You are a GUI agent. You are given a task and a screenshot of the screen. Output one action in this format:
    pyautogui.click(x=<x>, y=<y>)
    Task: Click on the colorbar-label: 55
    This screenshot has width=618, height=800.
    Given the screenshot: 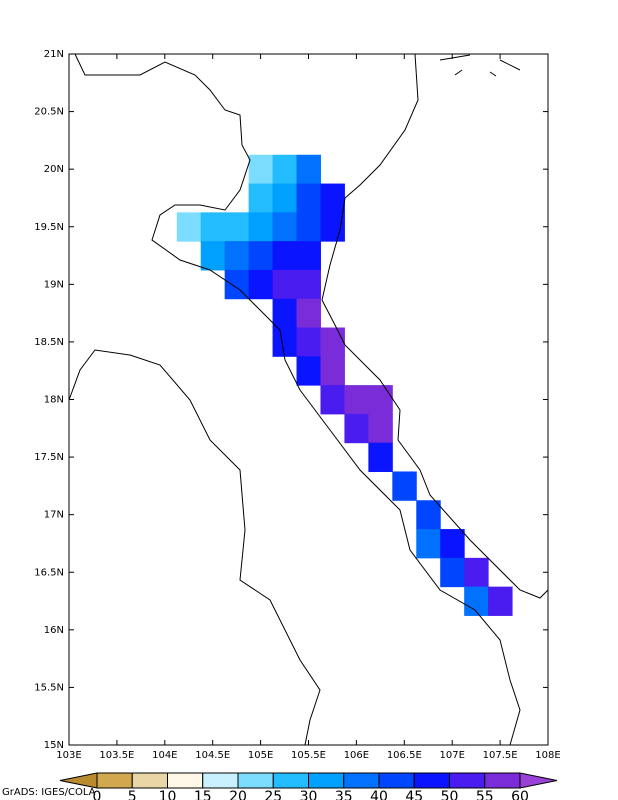 What is the action you would take?
    pyautogui.click(x=485, y=794)
    